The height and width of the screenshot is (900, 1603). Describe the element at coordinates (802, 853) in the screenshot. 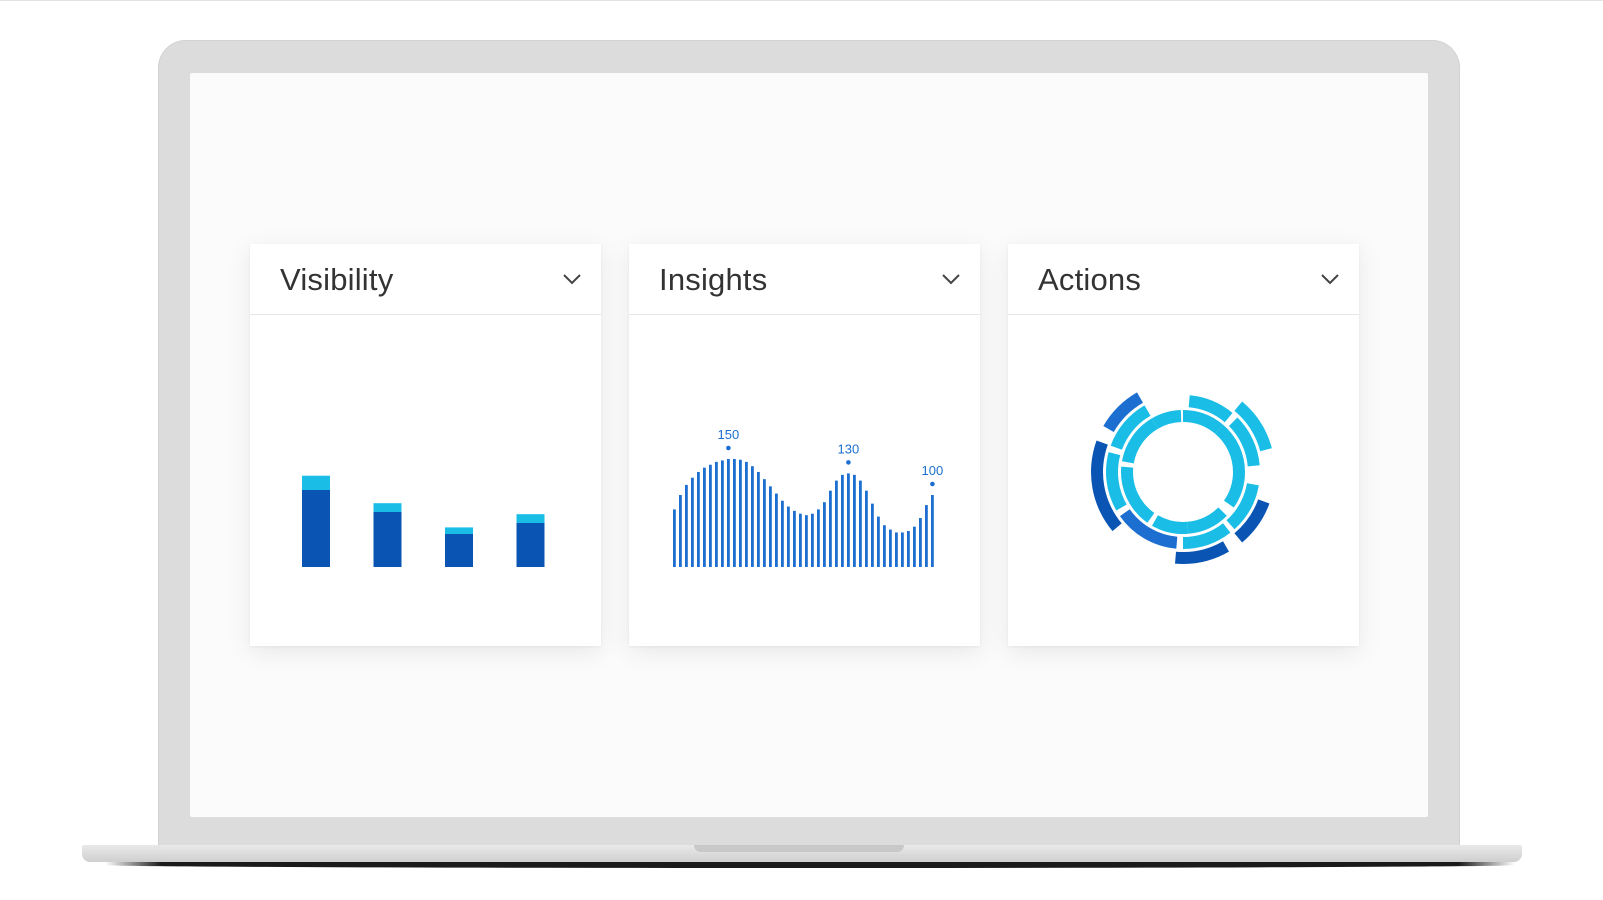

I see `laptop-base` at that location.